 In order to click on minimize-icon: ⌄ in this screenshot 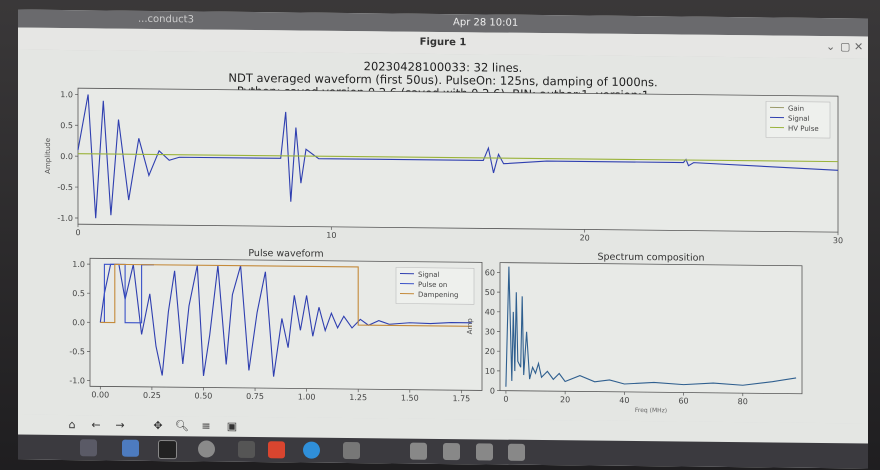, I will do `click(831, 47)`.